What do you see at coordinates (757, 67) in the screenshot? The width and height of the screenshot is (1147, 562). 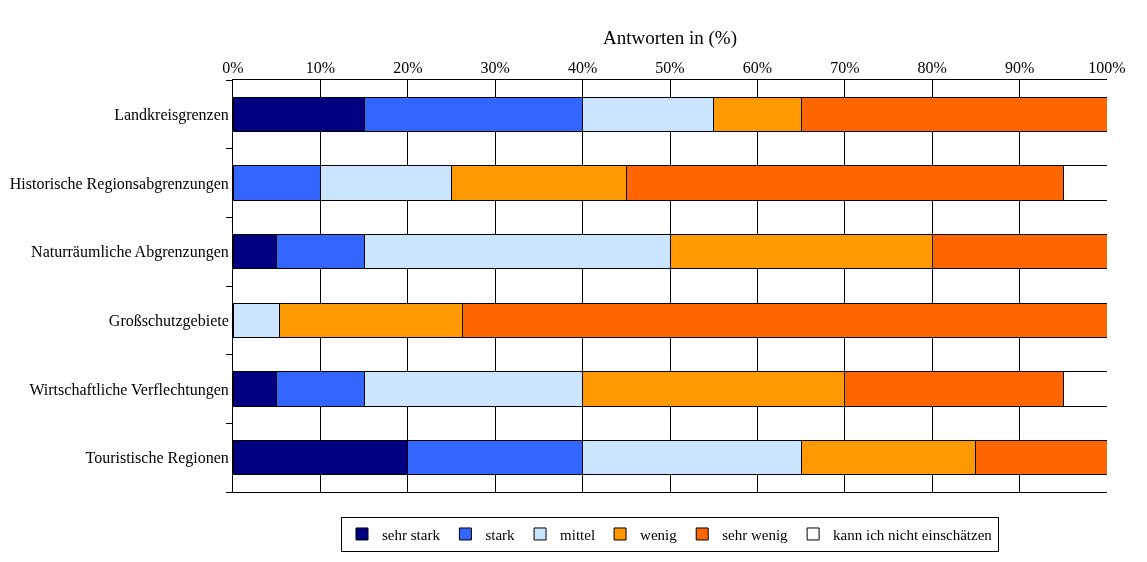 I see `x-tick-label: 60%` at bounding box center [757, 67].